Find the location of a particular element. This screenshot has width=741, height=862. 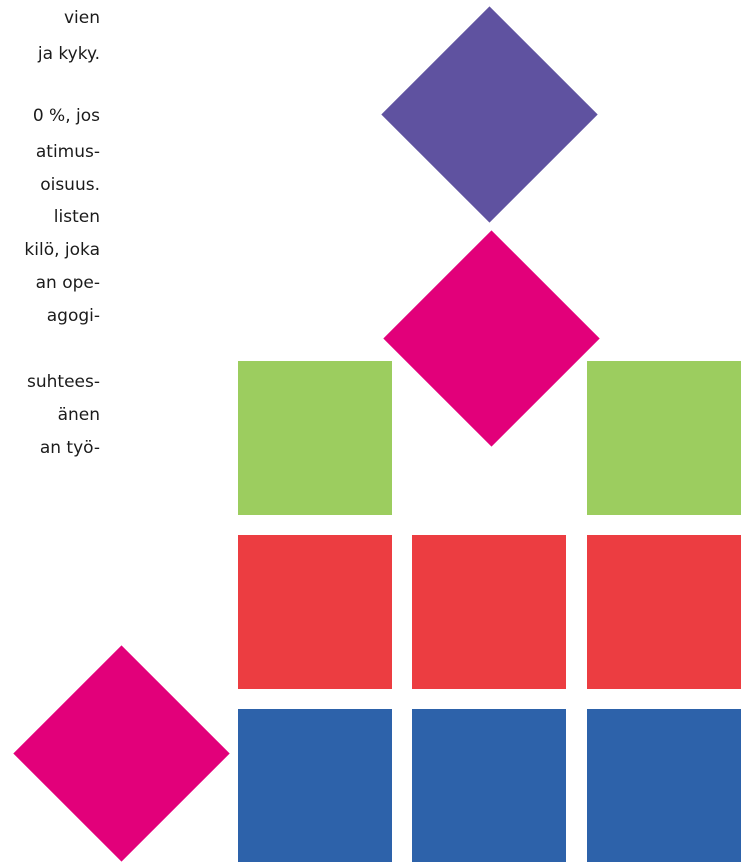

text-fragment-3: 0 %, jos is located at coordinates (66, 116).